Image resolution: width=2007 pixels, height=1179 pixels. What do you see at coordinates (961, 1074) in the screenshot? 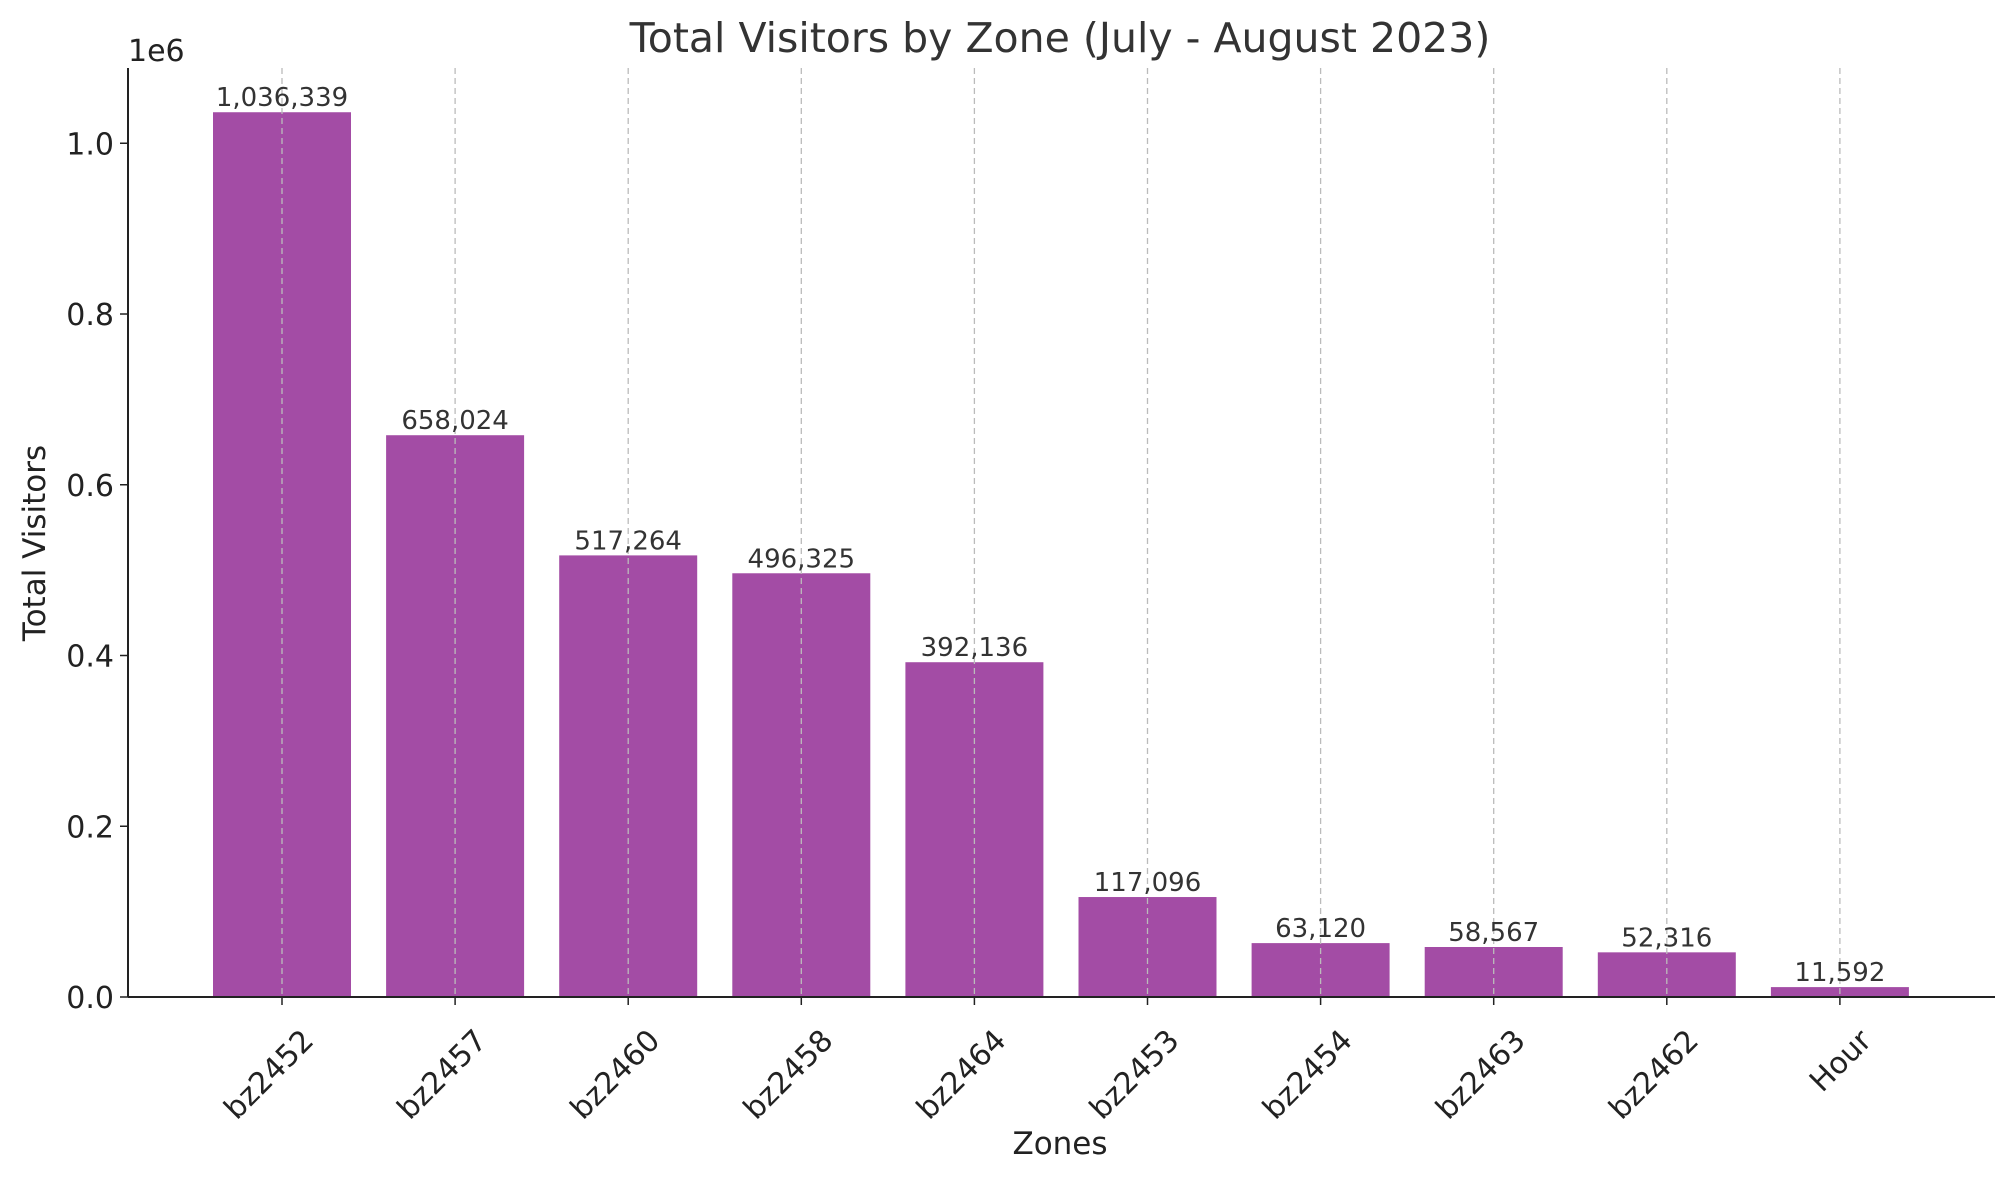
I see `x-tick-label-bz2464: bz2464` at bounding box center [961, 1074].